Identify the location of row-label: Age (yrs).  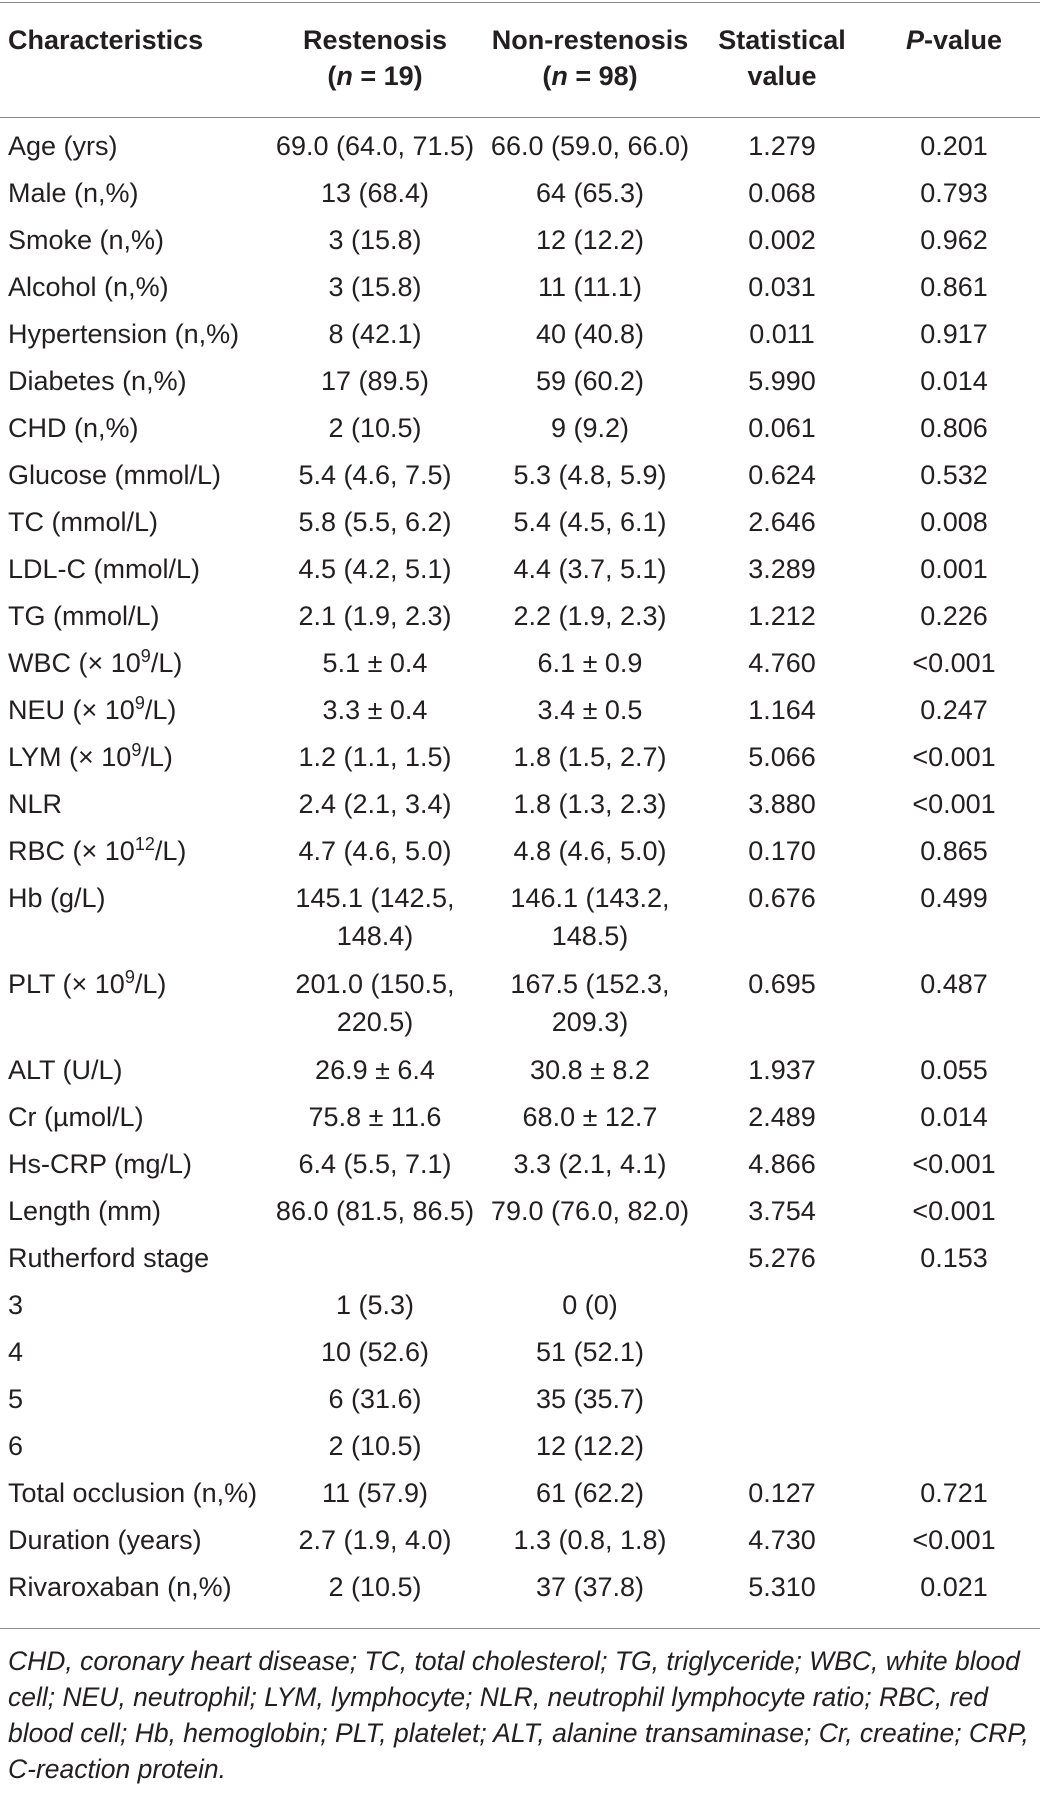
(63, 146).